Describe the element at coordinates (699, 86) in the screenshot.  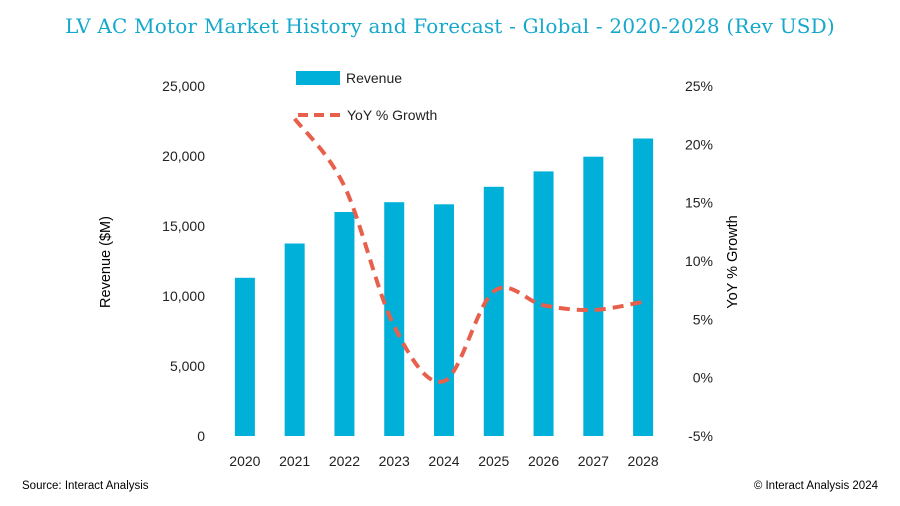
I see `right-tick-label: 25%` at that location.